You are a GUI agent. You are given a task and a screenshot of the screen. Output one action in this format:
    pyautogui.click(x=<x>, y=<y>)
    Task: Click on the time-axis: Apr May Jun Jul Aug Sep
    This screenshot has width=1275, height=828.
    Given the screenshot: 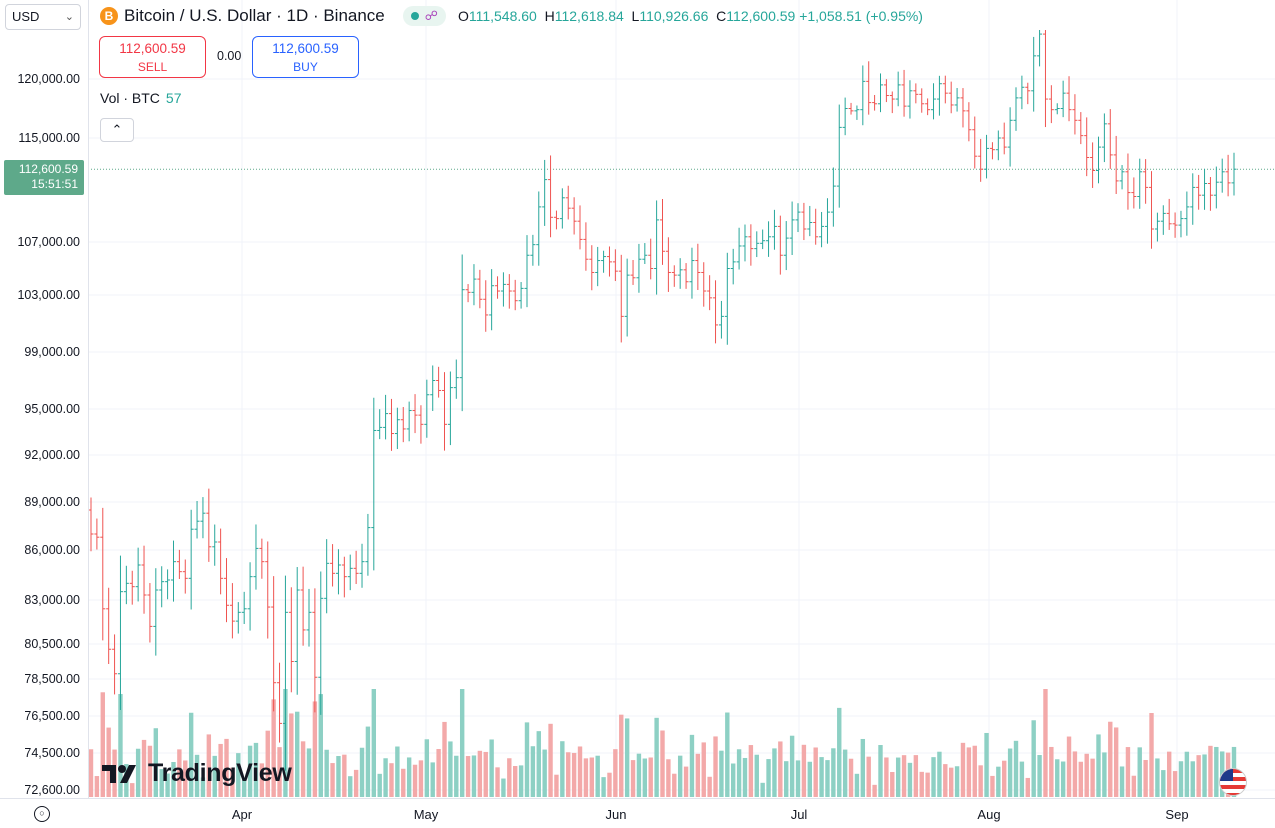 What is the action you would take?
    pyautogui.click(x=637, y=813)
    